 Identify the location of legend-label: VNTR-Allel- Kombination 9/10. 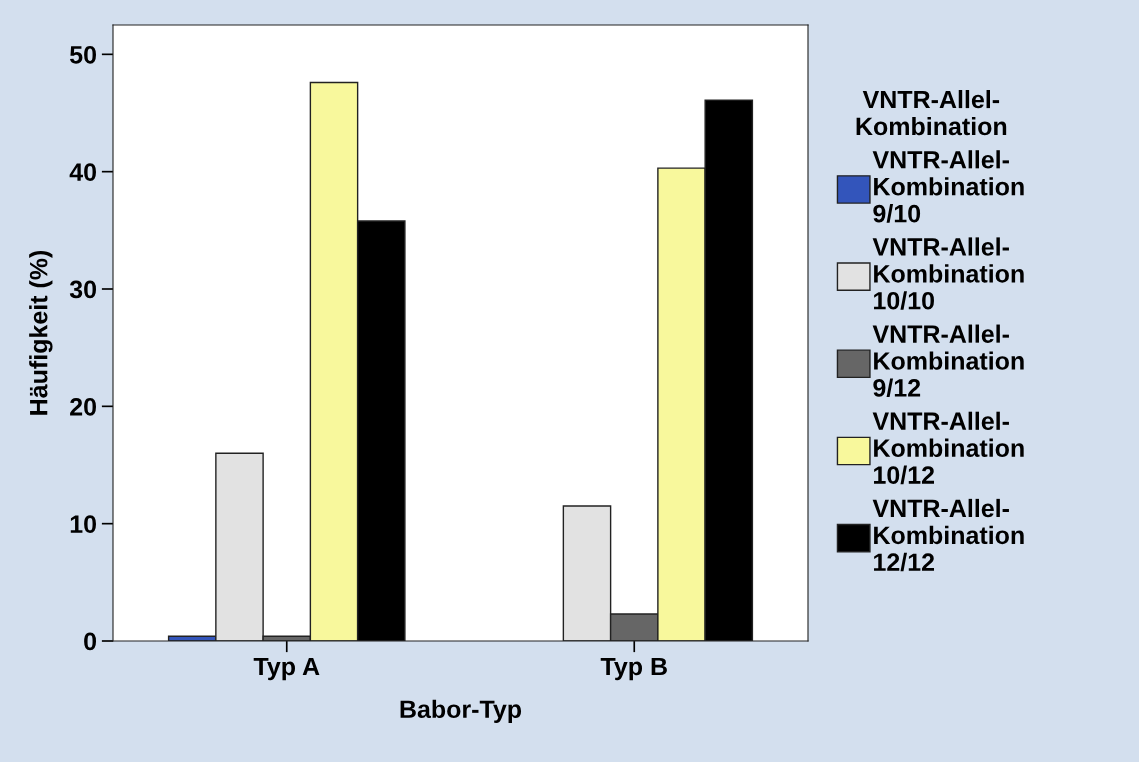
(948, 186).